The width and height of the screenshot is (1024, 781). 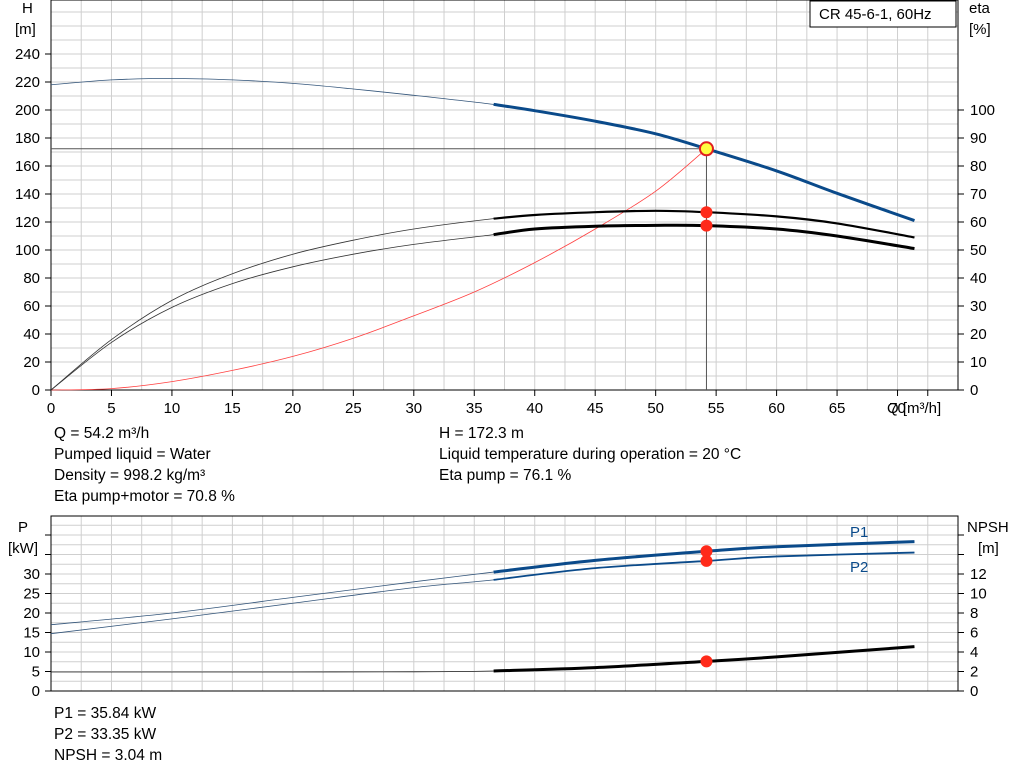 I want to click on head-curve-thick, so click(x=704, y=162).